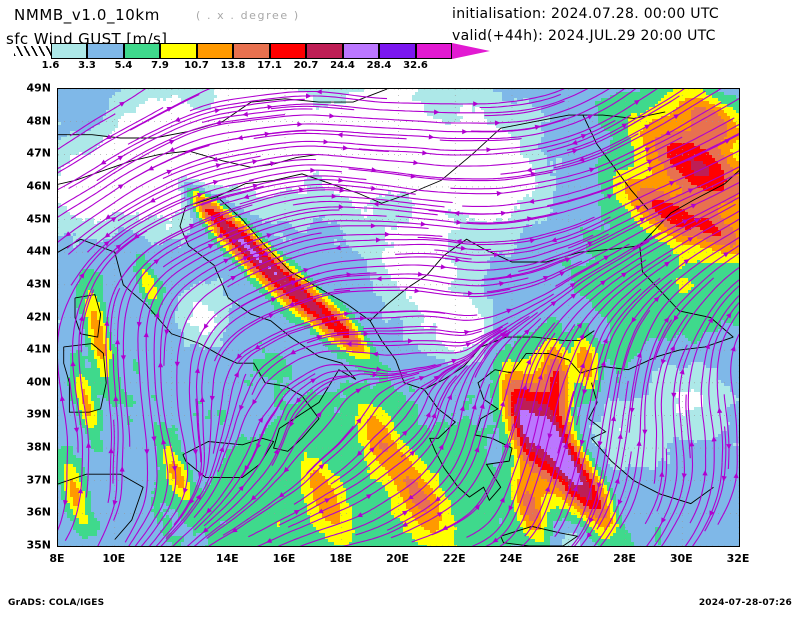  I want to click on x-axis-label-24E: 24E, so click(511, 558).